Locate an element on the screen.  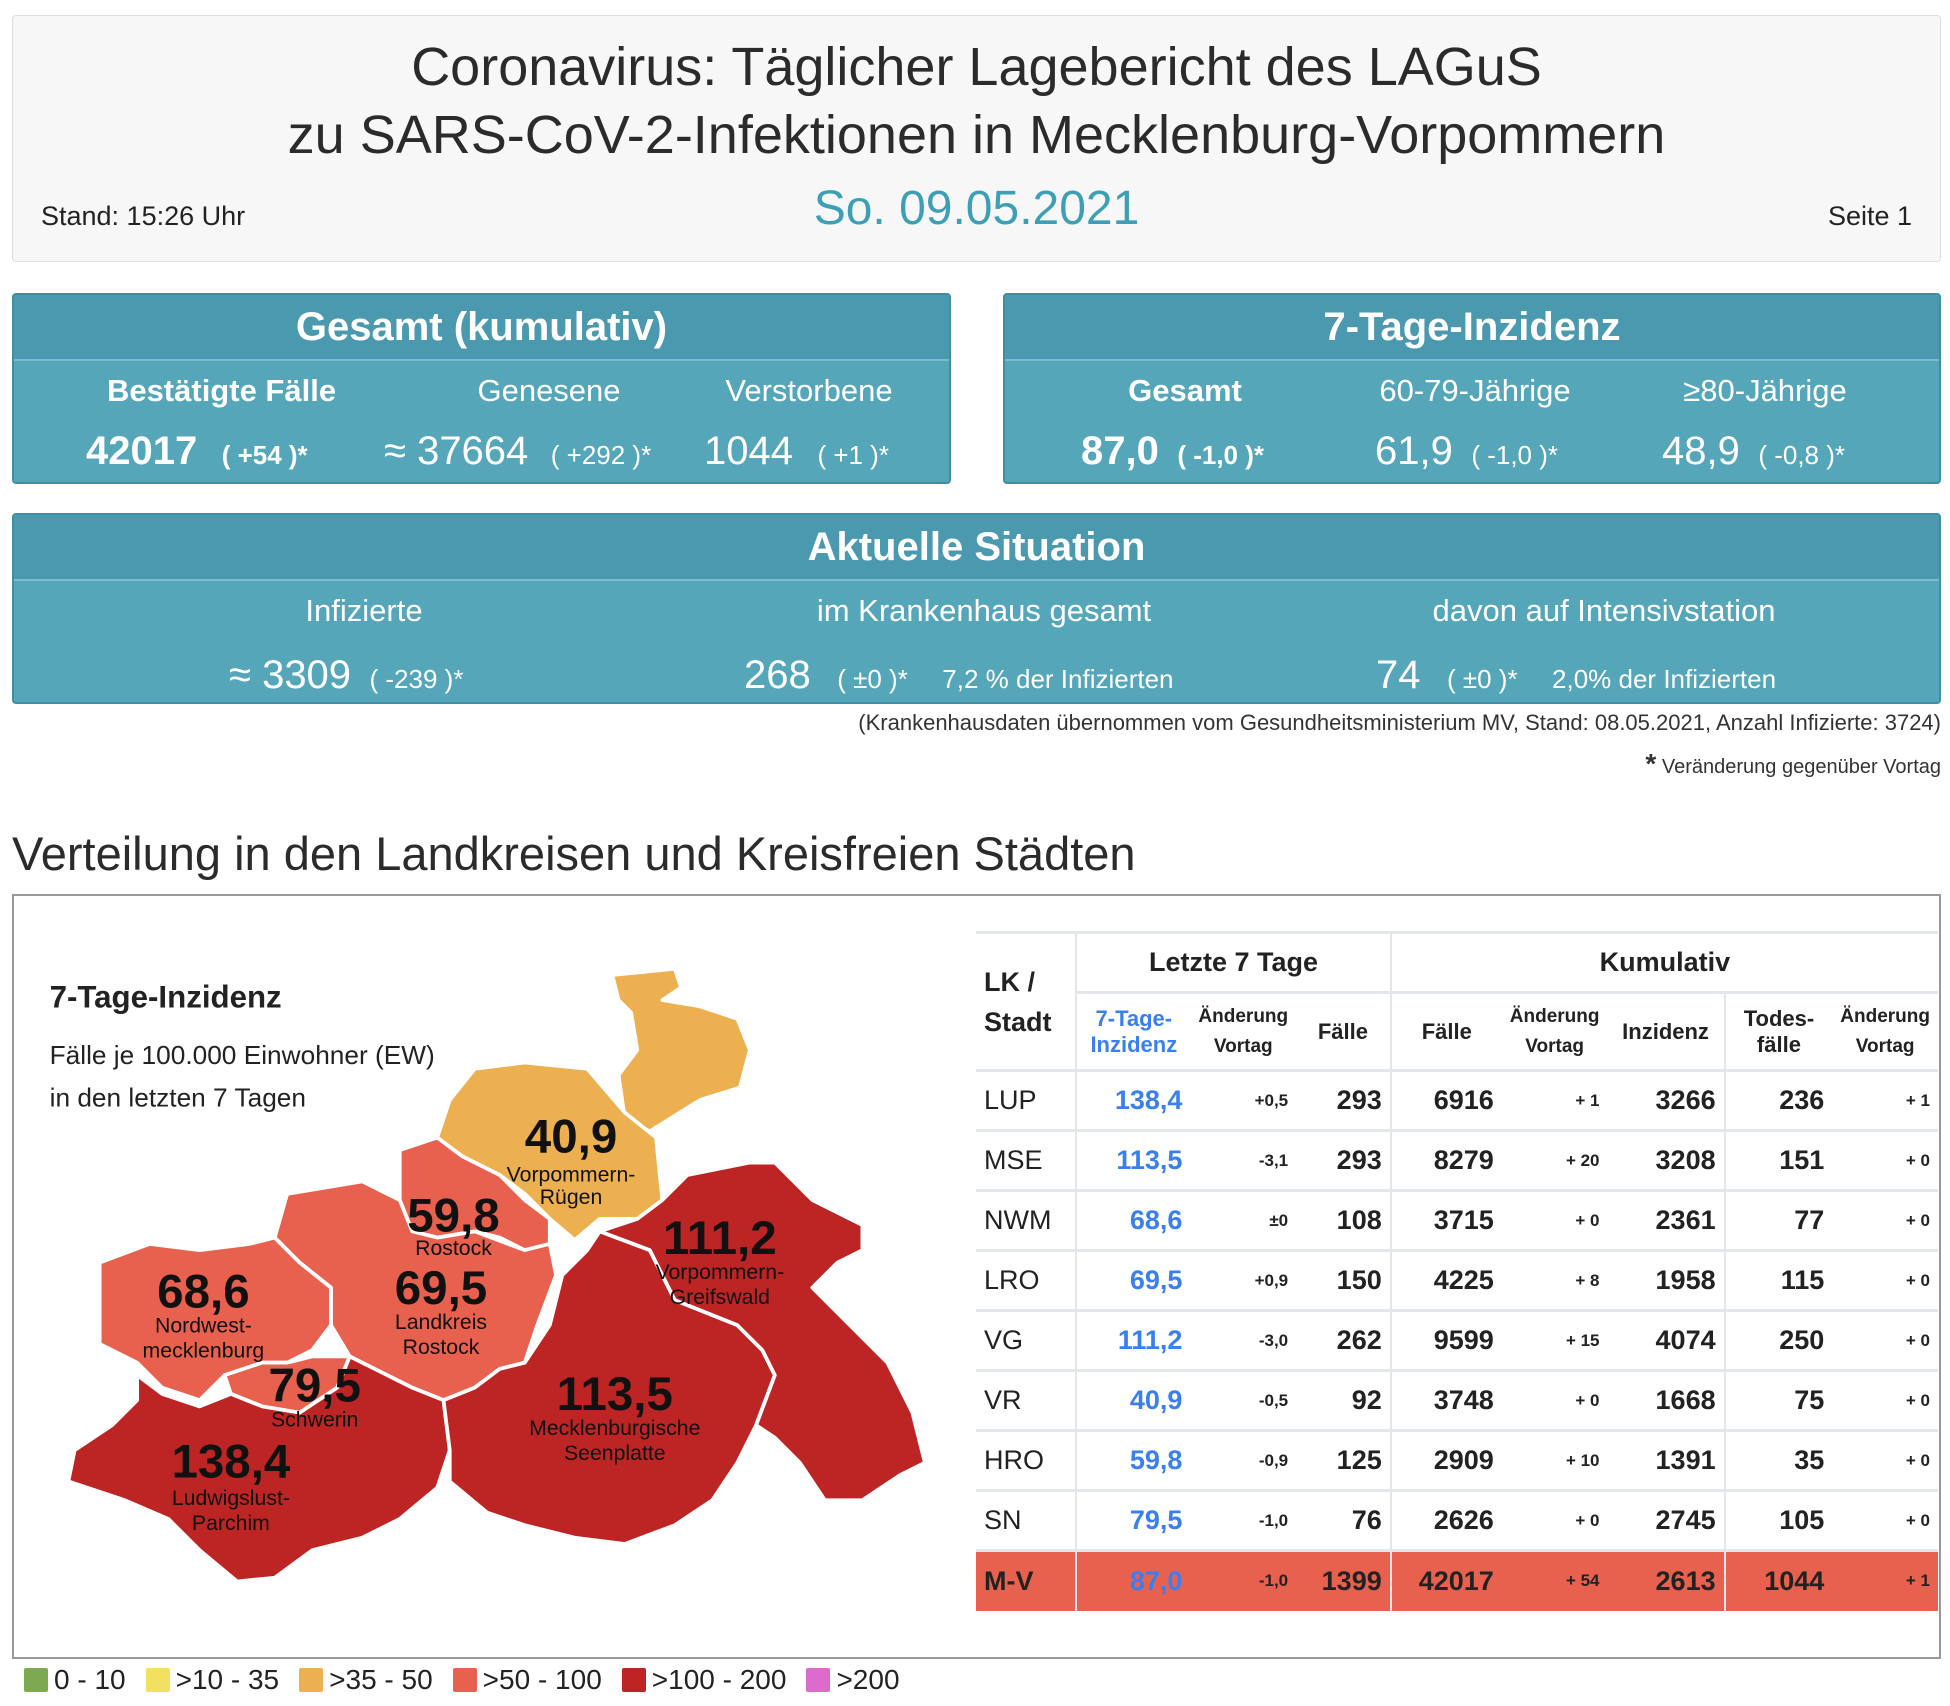
legend-label: >100 - 200 is located at coordinates (719, 1679).